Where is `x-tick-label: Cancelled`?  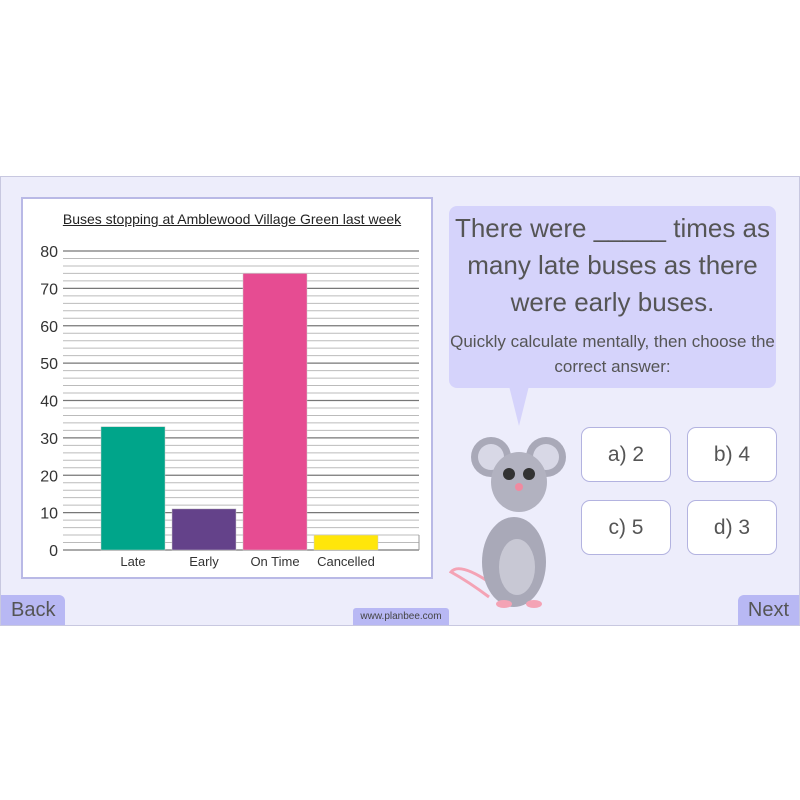
x-tick-label: Cancelled is located at coordinates (346, 561).